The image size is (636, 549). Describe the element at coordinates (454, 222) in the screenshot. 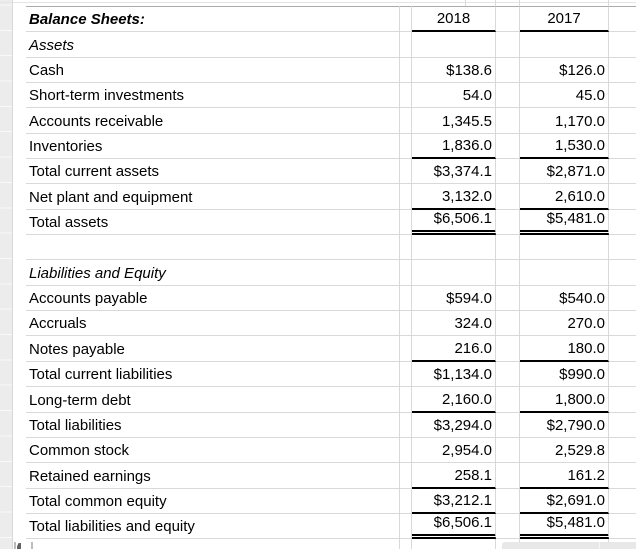

I see `value-2018-cell: $6,506.1` at that location.